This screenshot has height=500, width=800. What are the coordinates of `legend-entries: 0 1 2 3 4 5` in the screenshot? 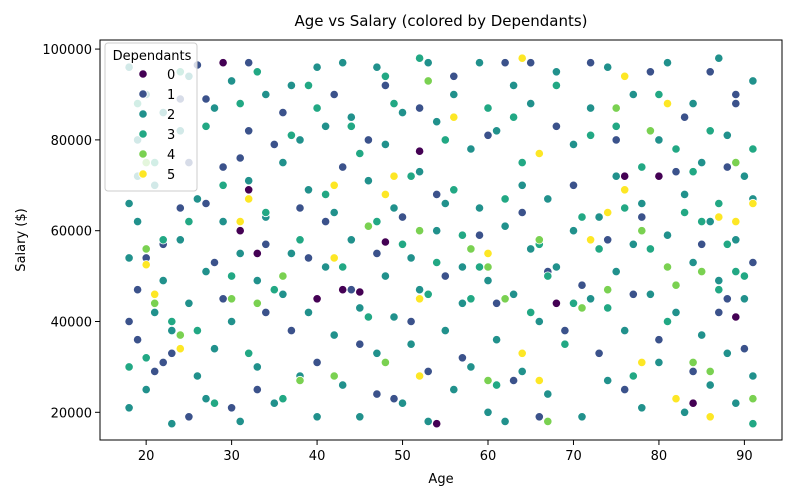 It's located at (156, 125).